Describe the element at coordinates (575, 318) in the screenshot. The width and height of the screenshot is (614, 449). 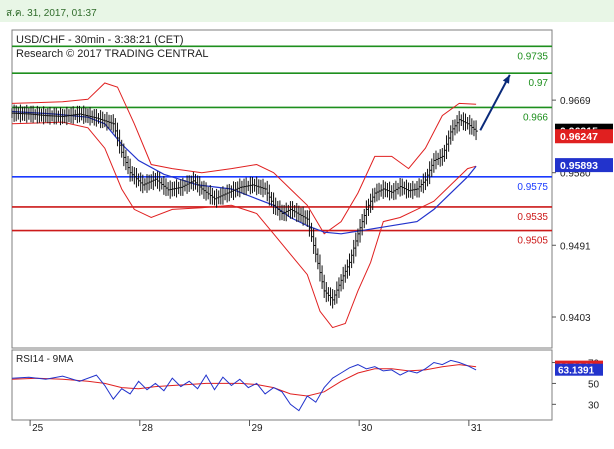
I see `y-tick-label-4: 0.9403` at that location.